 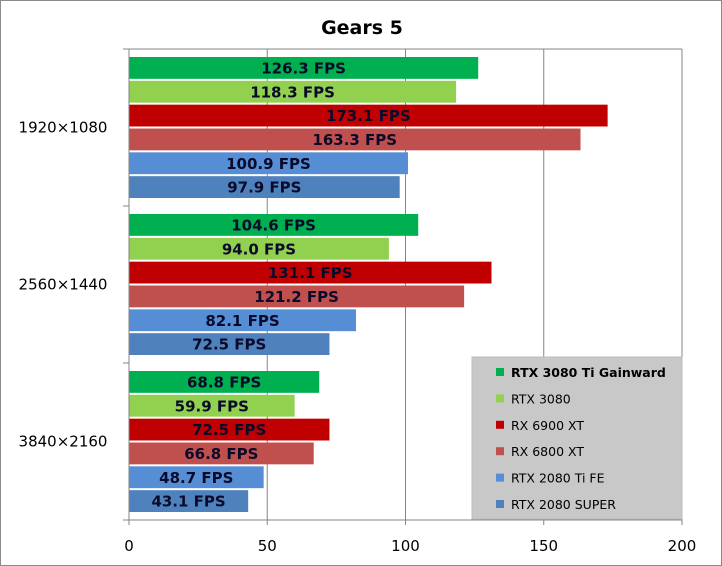 I want to click on bar-value-label: 94.0 FPS, so click(x=259, y=249).